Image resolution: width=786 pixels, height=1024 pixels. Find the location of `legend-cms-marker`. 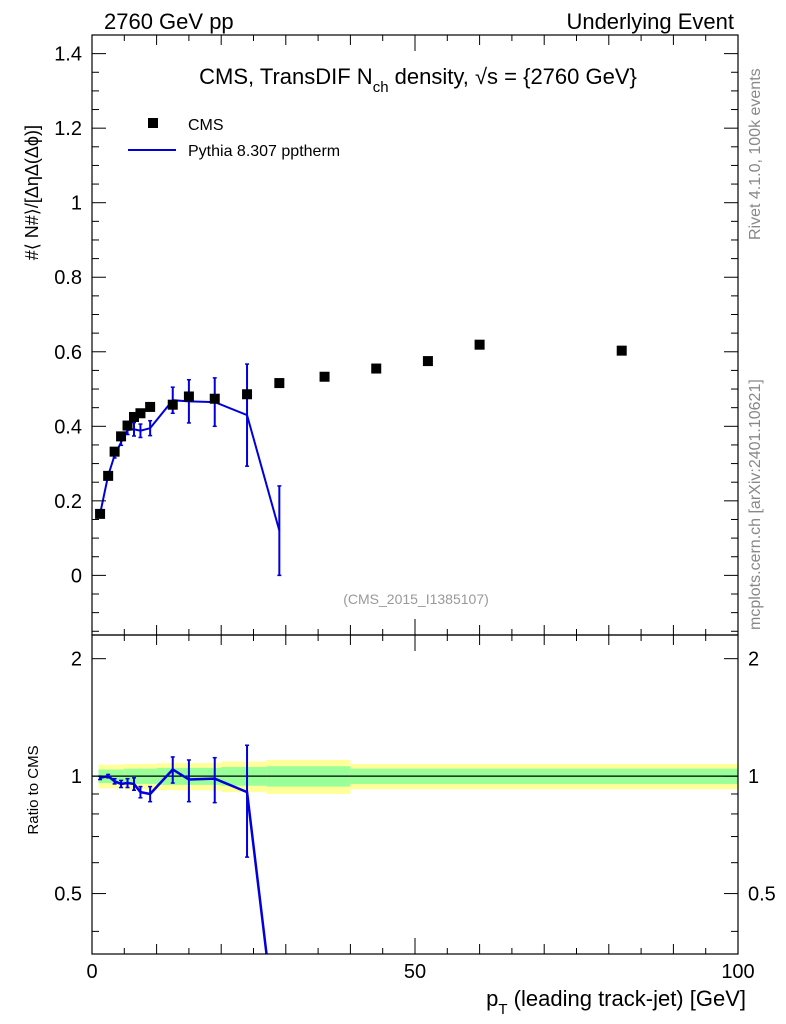

legend-cms-marker is located at coordinates (153, 123).